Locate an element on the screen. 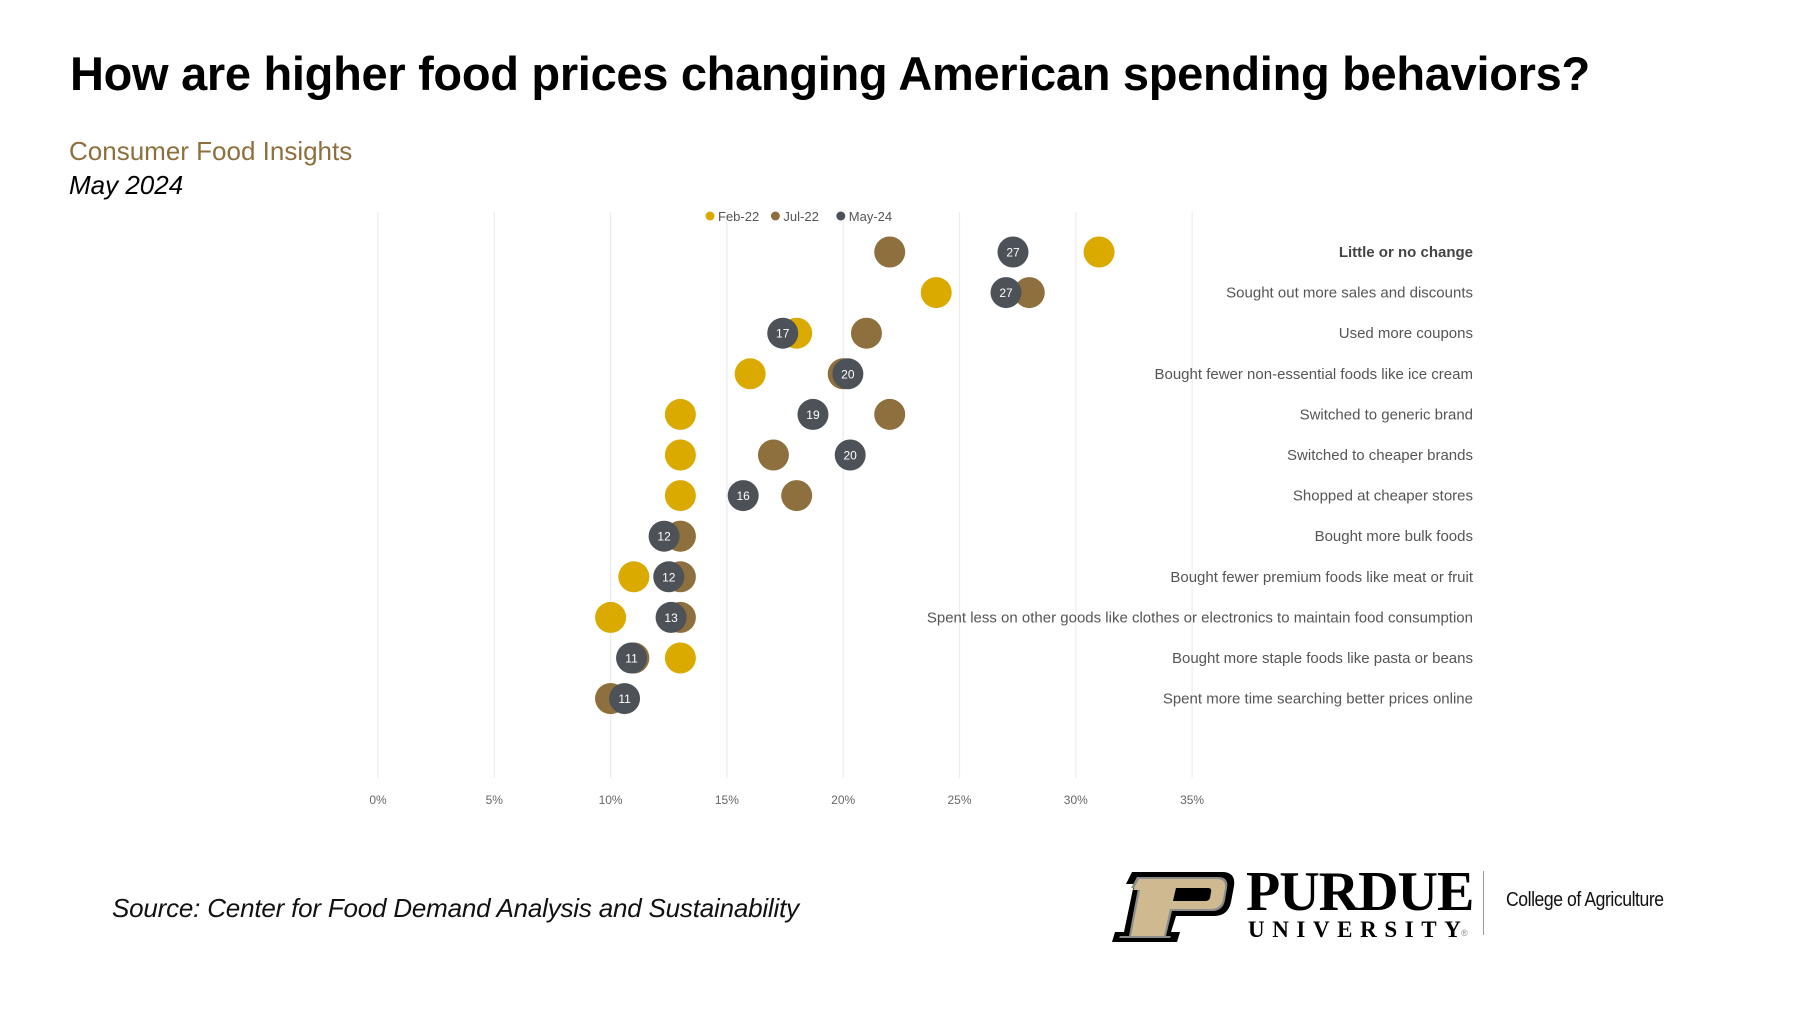  data-label: 17 is located at coordinates (783, 334).